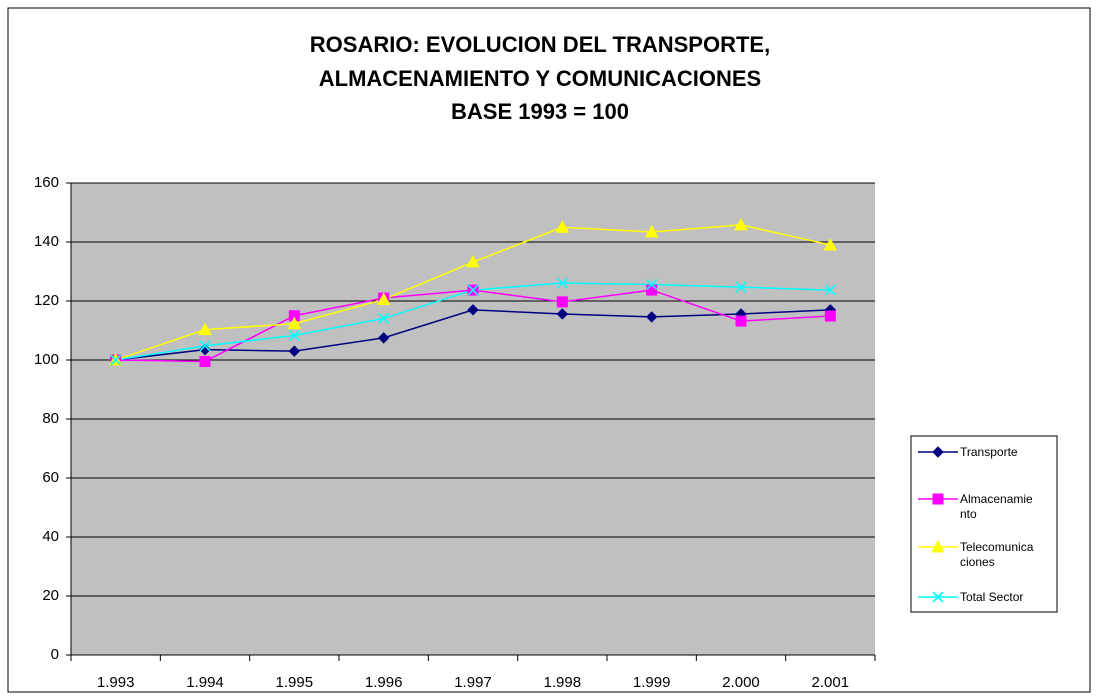  Describe the element at coordinates (46, 359) in the screenshot. I see `y-tick-label: 100` at that location.